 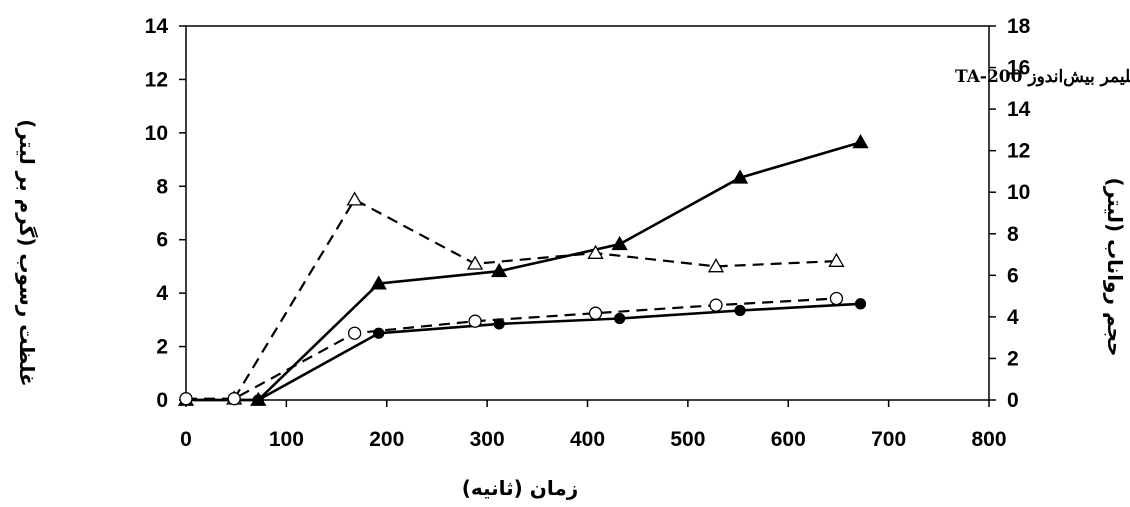 I want to click on x-axis-title: زمان (ثانیه), so click(x=520, y=488).